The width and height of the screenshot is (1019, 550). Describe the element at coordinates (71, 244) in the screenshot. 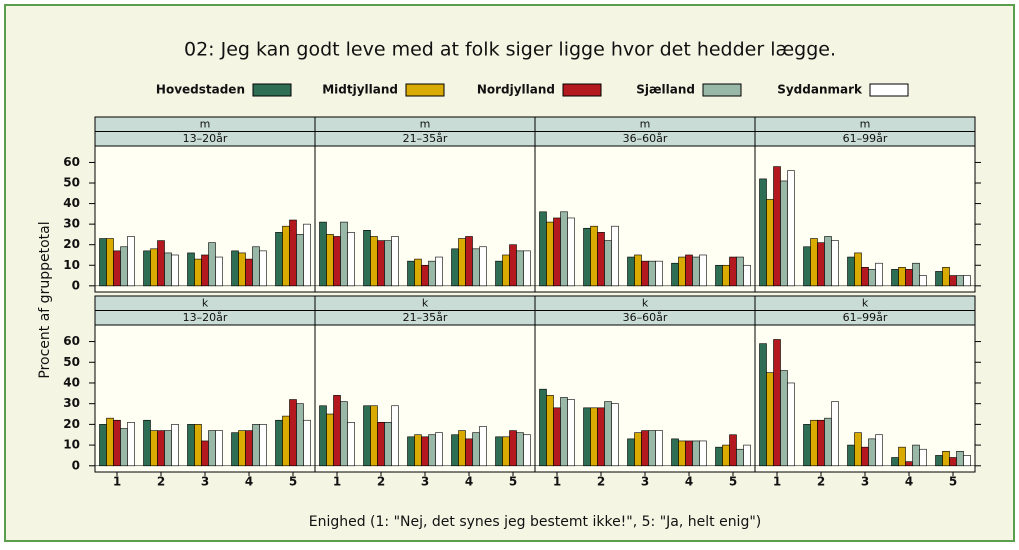

I see `y-tick-label: 20` at that location.